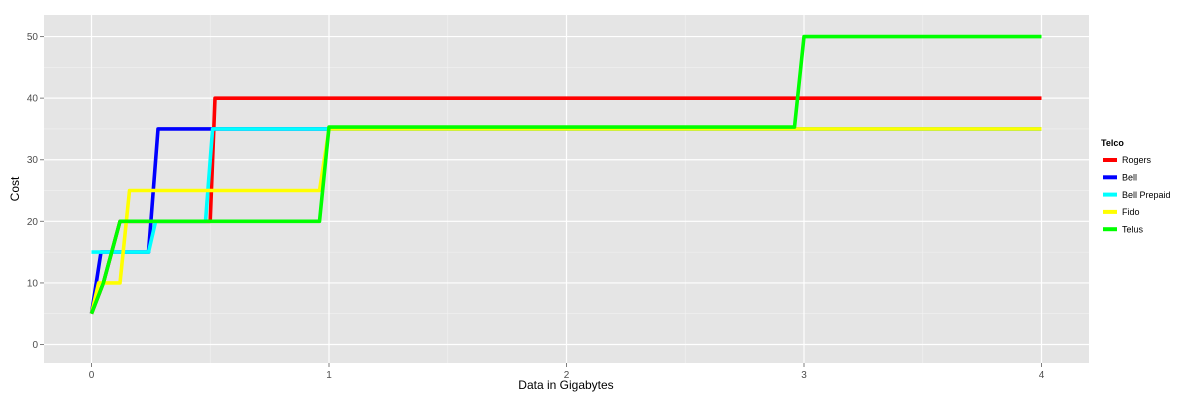 This screenshot has height=400, width=1200. Describe the element at coordinates (565, 385) in the screenshot. I see `x-axis-title: Data in Gigabytes` at that location.